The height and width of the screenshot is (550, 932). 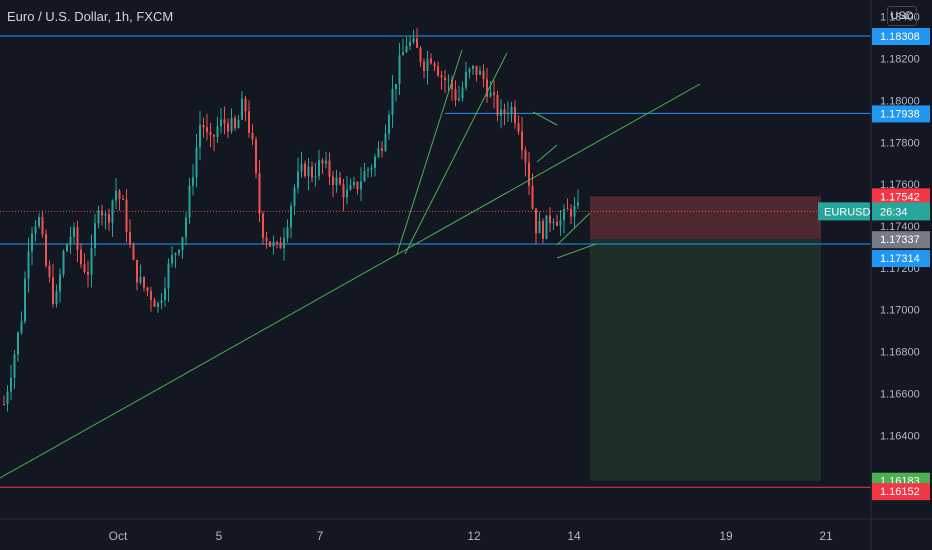 I want to click on y-tick-label: 1.18400, so click(x=900, y=18).